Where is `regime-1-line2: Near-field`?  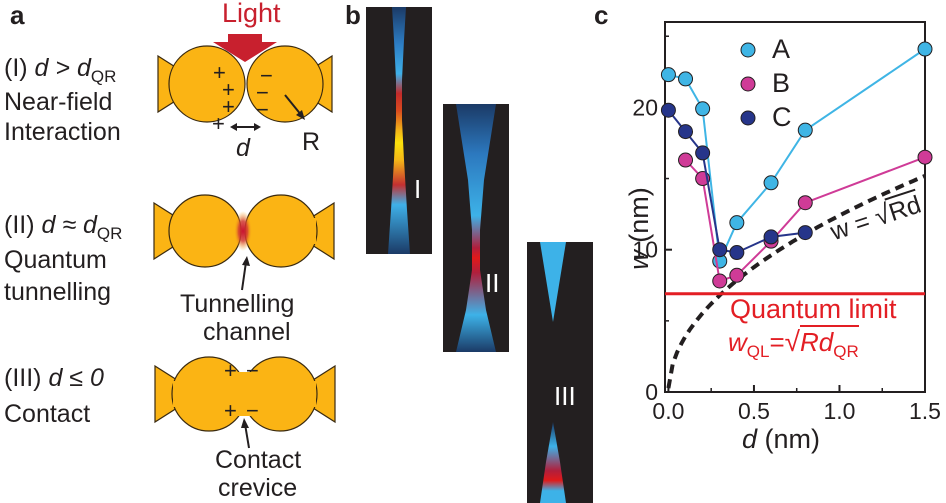
regime-1-line2: Near-field is located at coordinates (58, 102).